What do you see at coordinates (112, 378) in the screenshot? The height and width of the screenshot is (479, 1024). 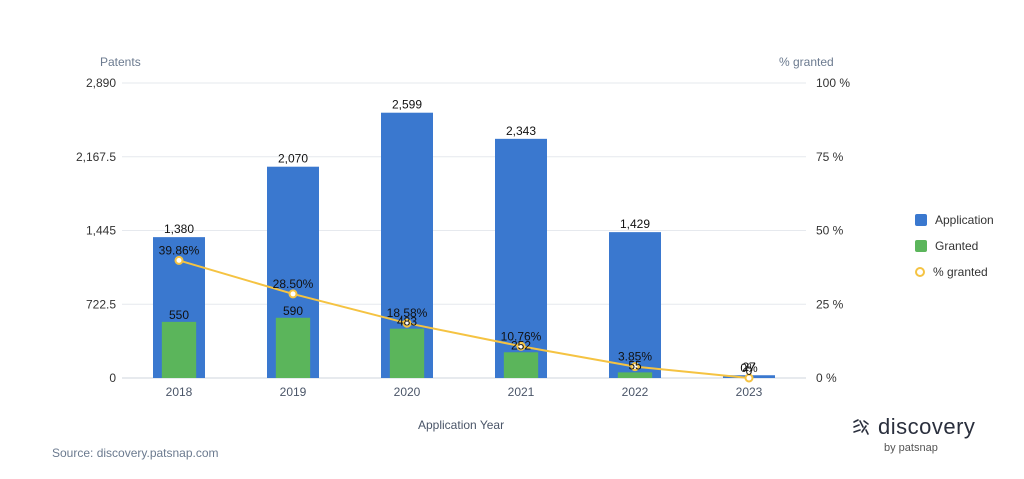 I see `y-tick-label-left: 0` at bounding box center [112, 378].